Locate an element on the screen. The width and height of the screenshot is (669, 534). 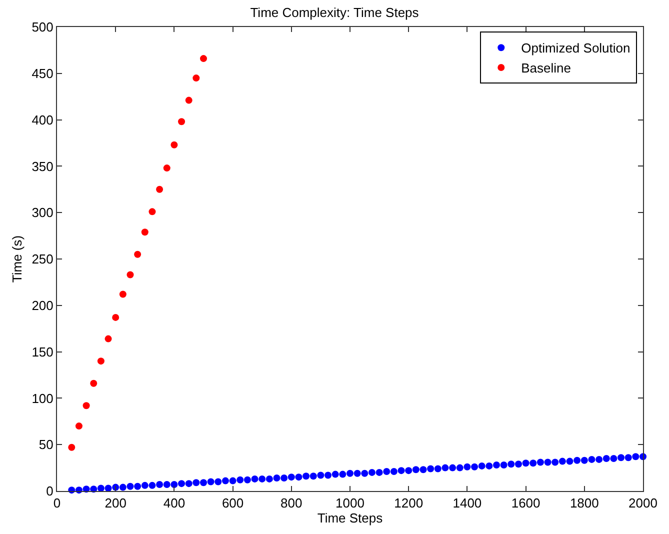
x-tick-label: 2000 is located at coordinates (643, 503).